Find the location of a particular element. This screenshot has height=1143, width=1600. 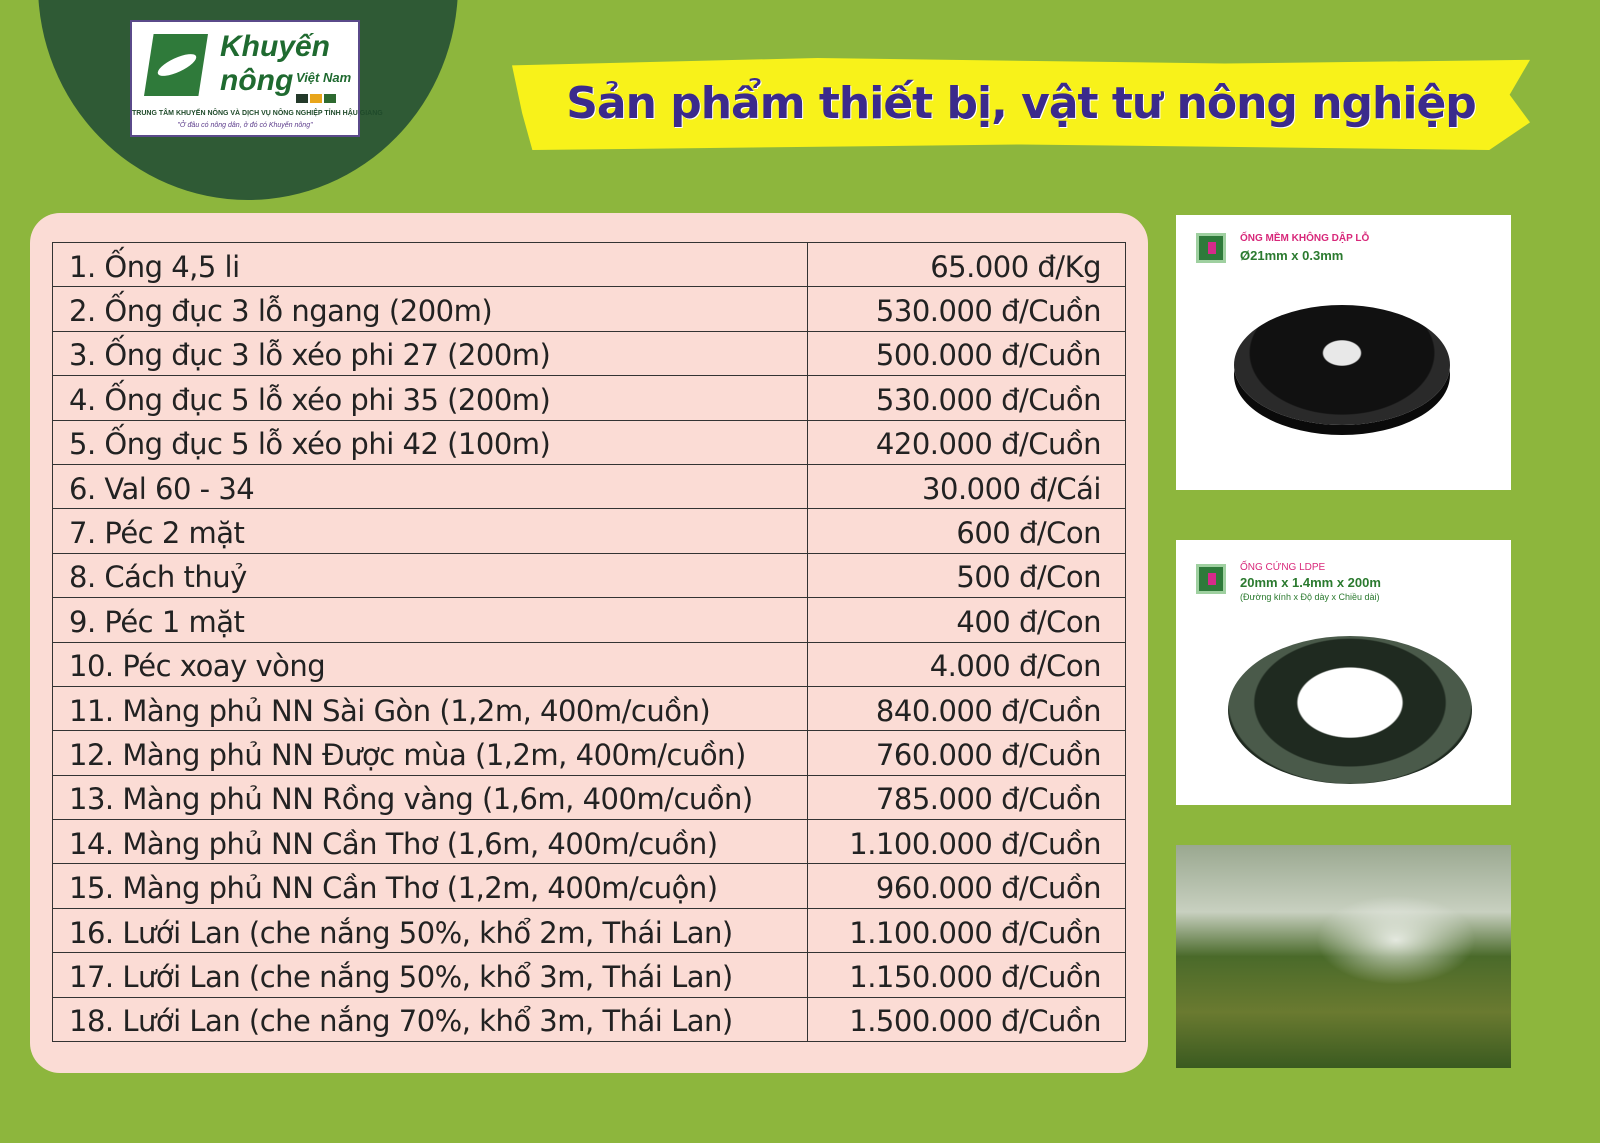

item-price: 600 đ/Con is located at coordinates (966, 531).